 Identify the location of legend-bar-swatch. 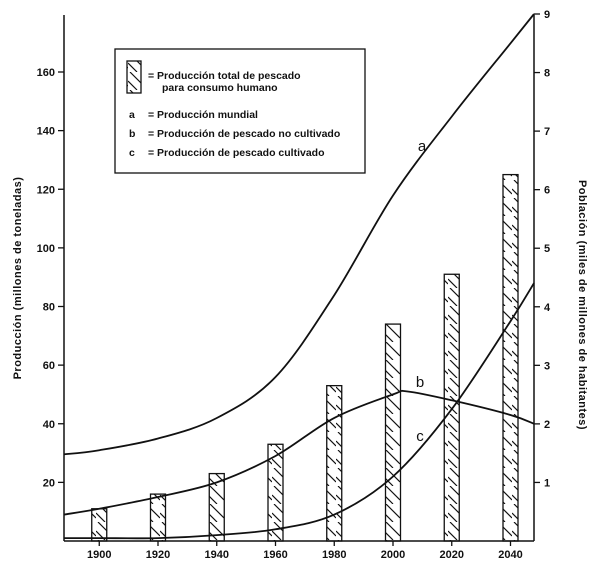
(134, 77).